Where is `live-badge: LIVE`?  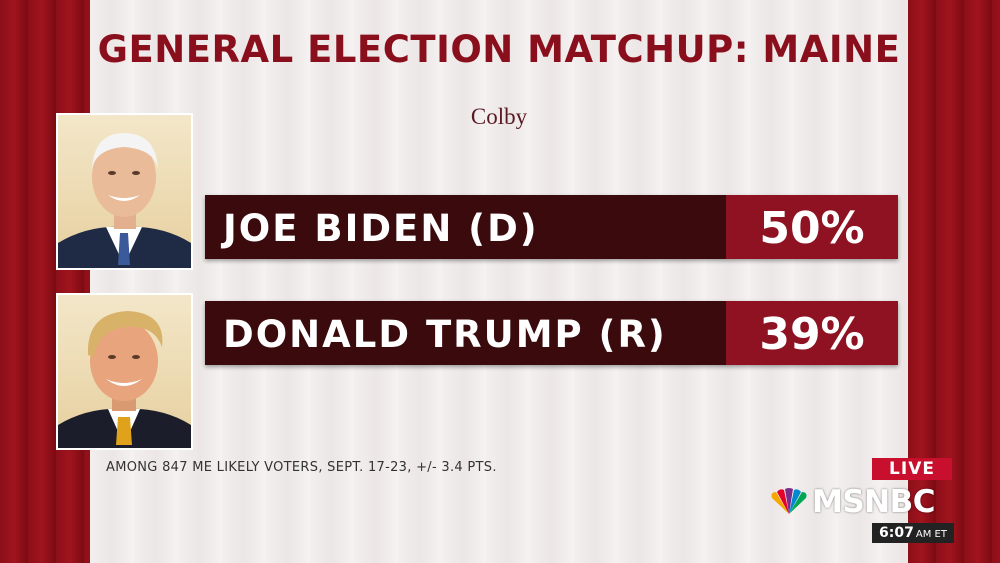
live-badge: LIVE is located at coordinates (912, 469).